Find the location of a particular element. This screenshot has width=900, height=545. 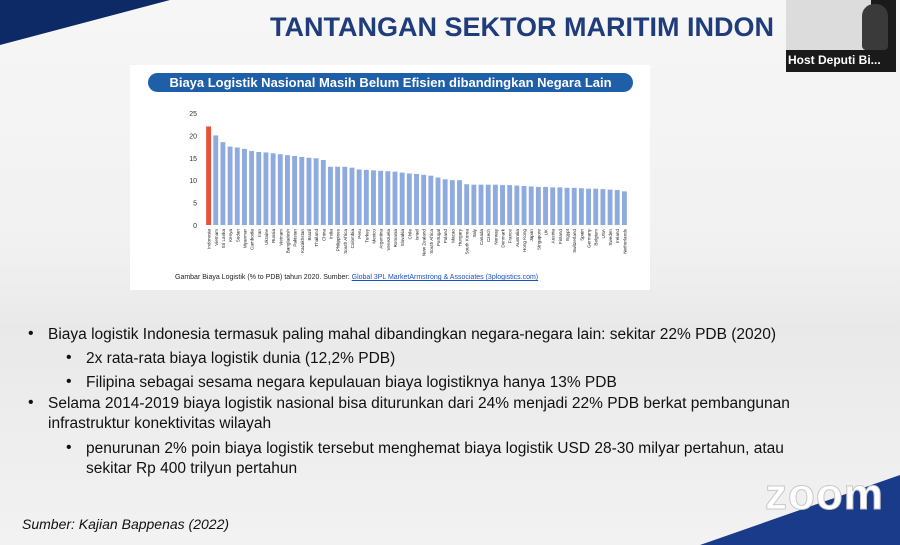

x-tick-label: Venezuela is located at coordinates (388, 240).